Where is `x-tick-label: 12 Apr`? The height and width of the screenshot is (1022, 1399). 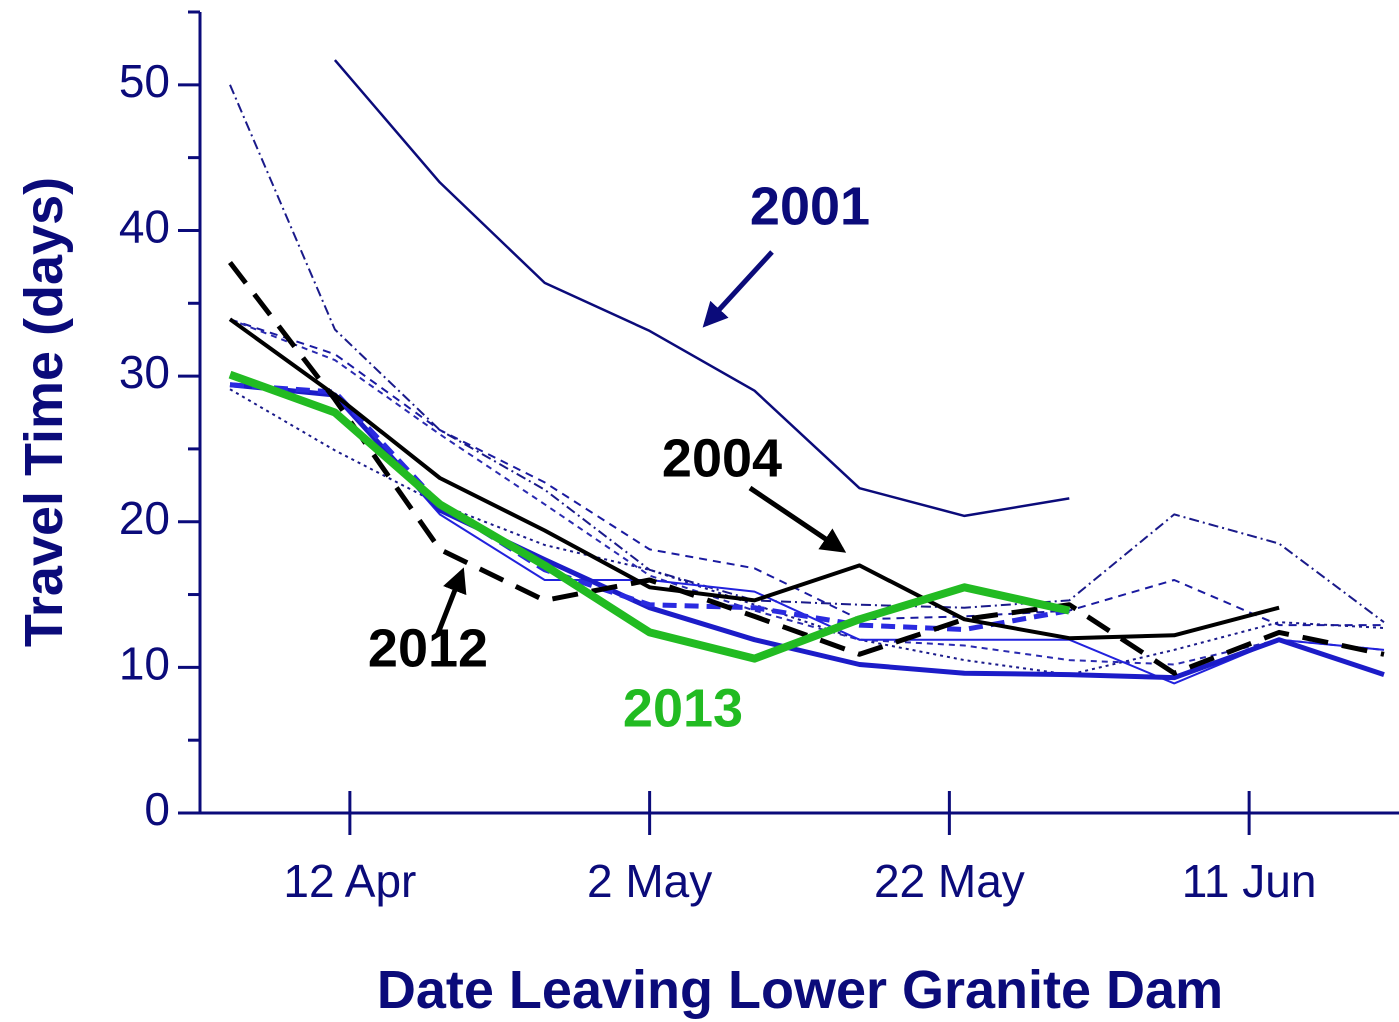 x-tick-label: 12 Apr is located at coordinates (349, 881).